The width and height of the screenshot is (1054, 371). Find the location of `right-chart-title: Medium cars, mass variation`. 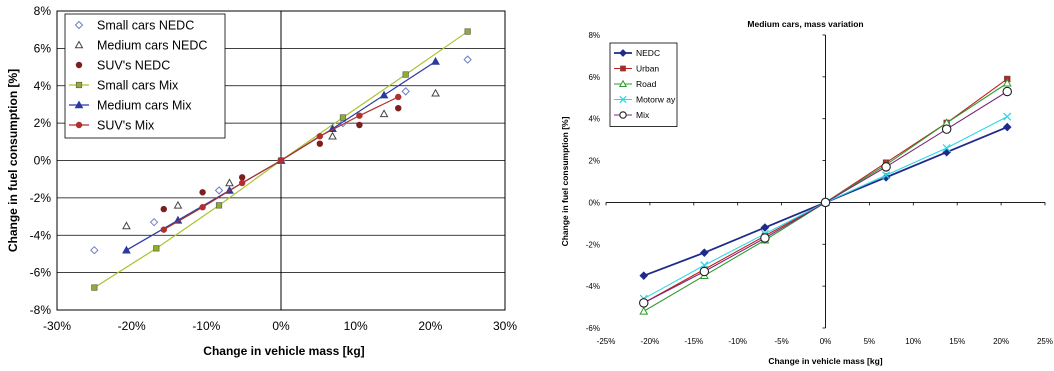

right-chart-title: Medium cars, mass variation is located at coordinates (805, 24).